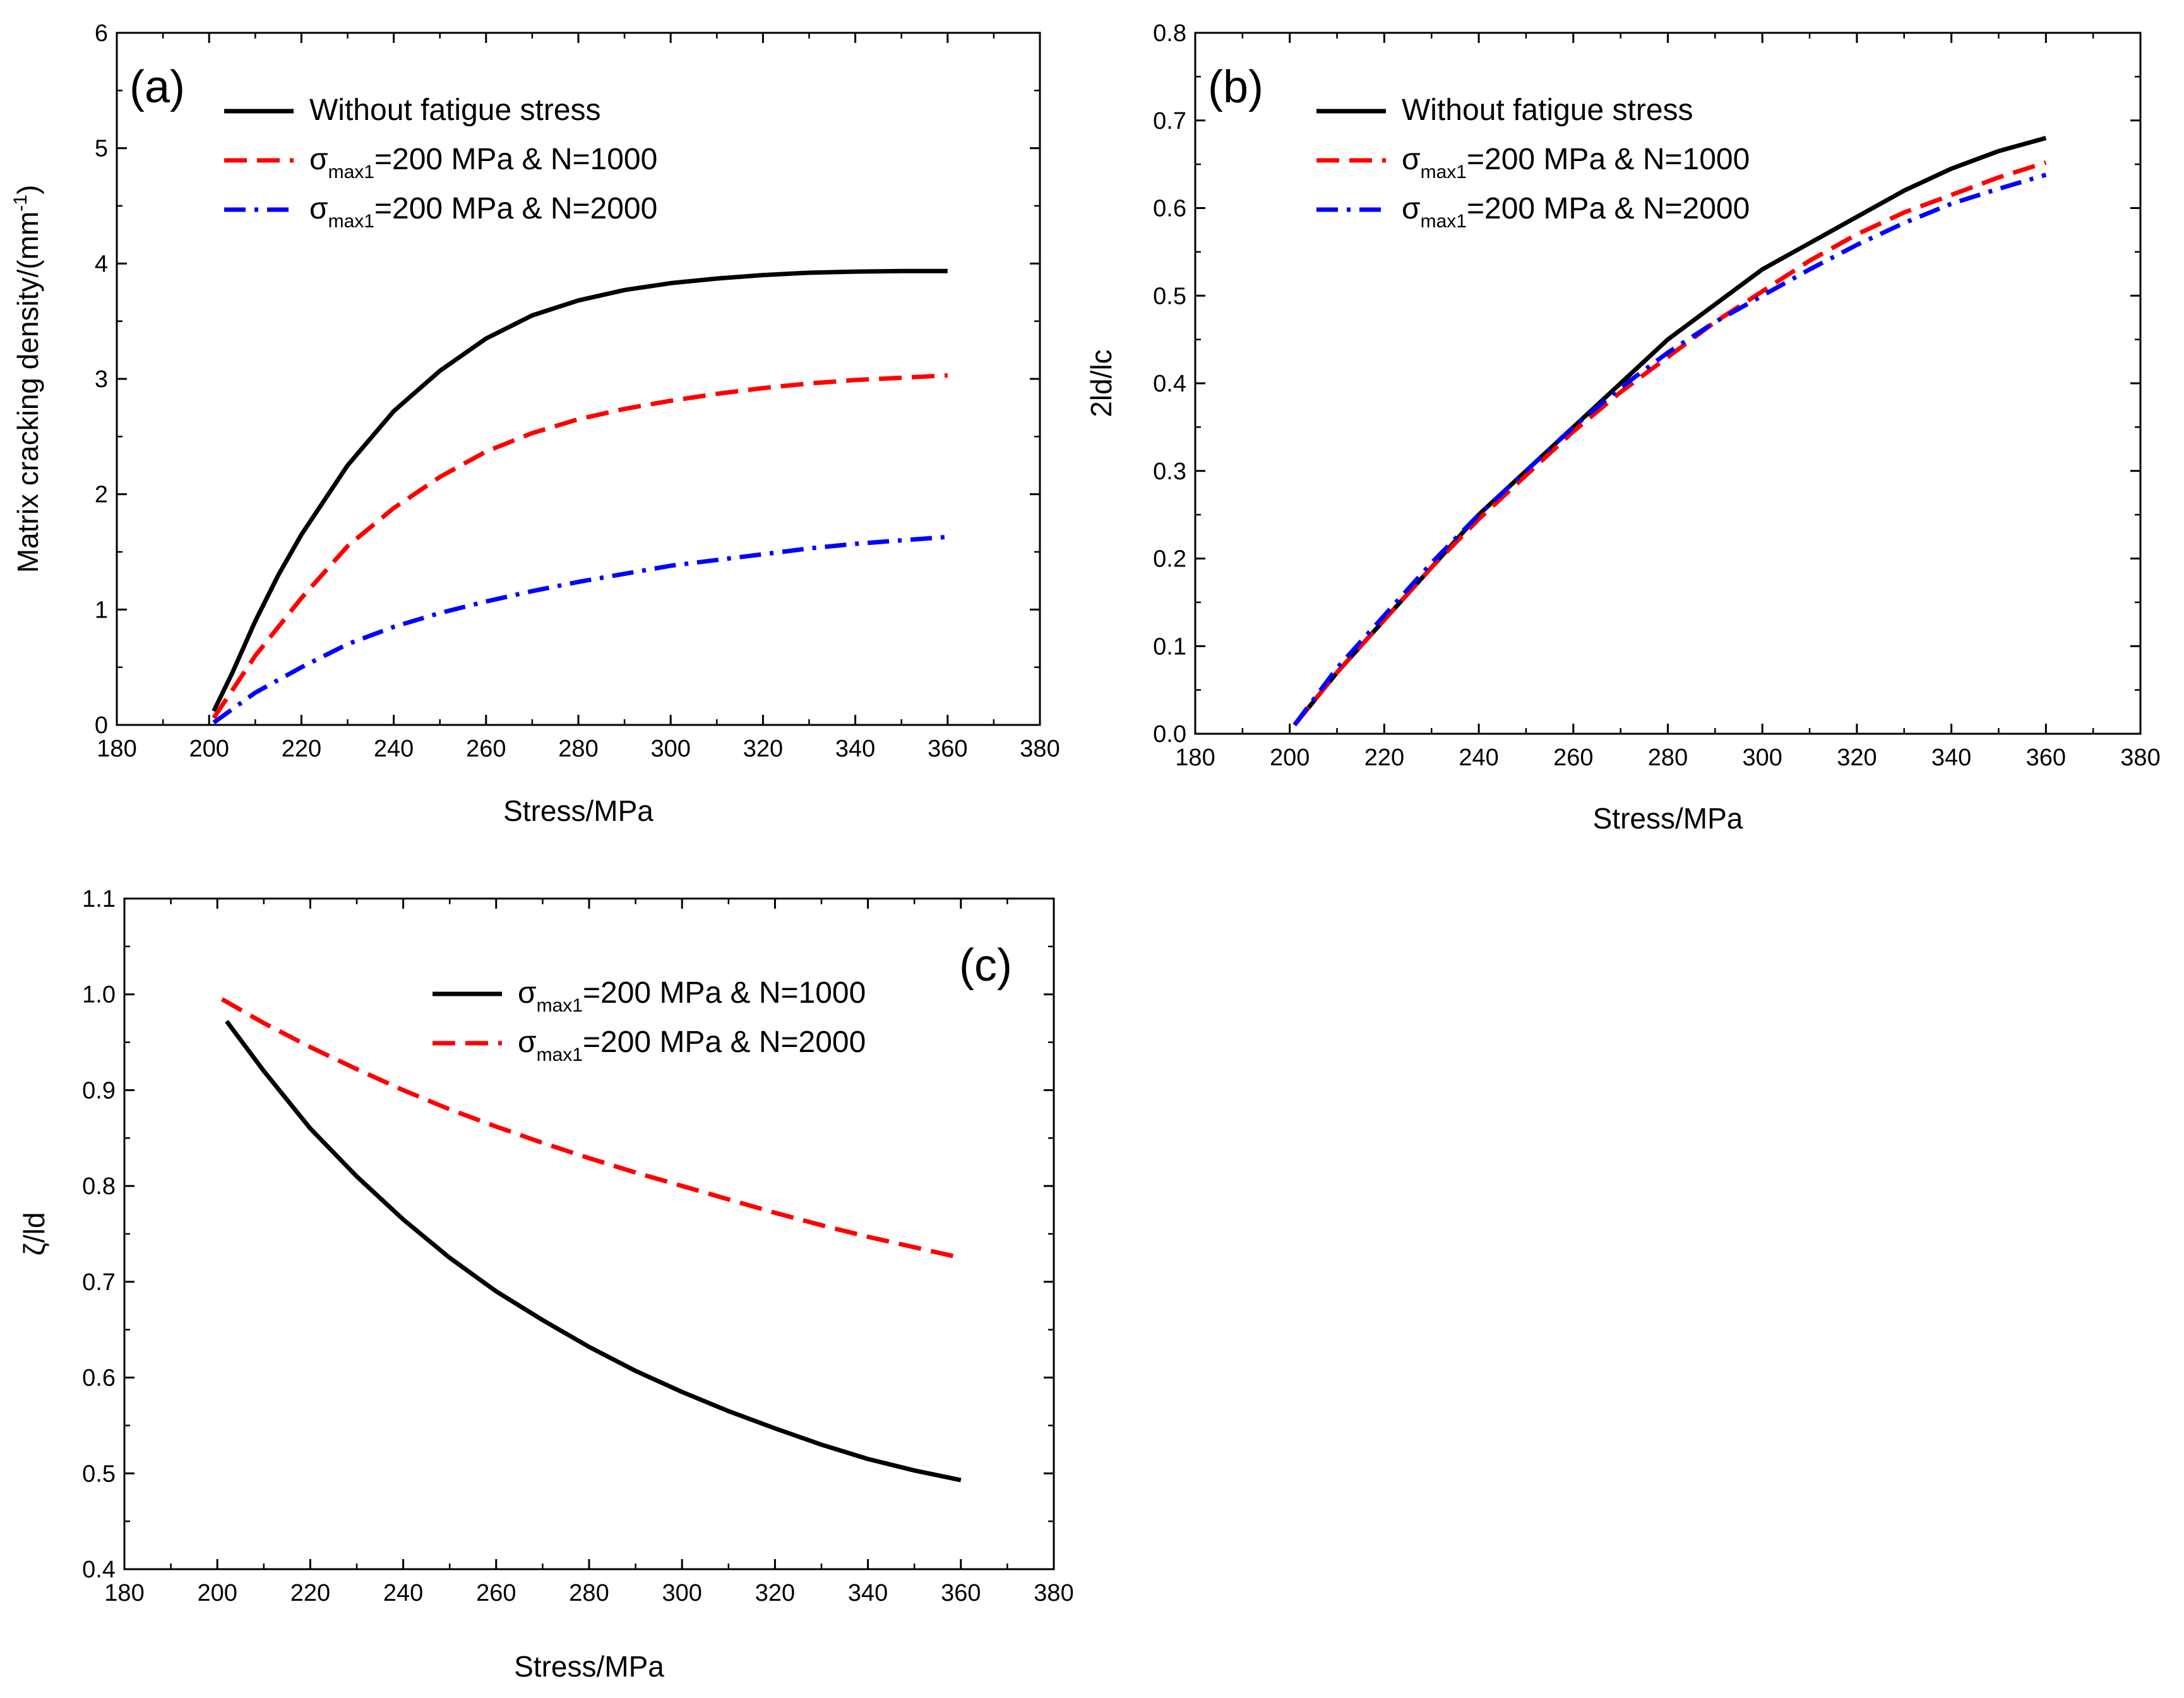 The height and width of the screenshot is (1698, 2184). What do you see at coordinates (101, 264) in the screenshot?
I see `y-tick-label: 4` at bounding box center [101, 264].